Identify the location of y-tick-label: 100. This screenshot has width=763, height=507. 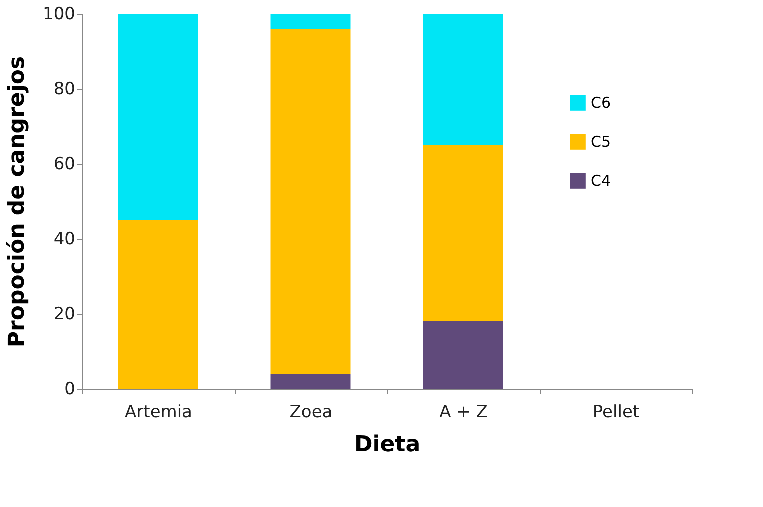
(59, 14).